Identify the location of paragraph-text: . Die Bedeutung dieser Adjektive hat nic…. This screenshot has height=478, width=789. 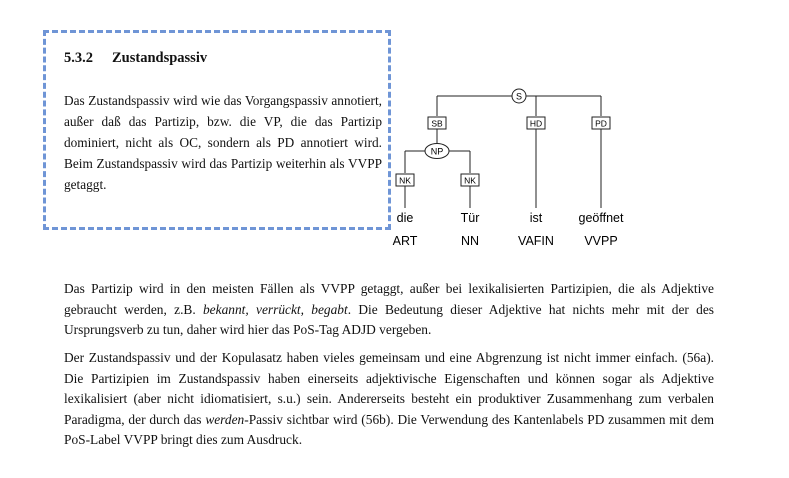
(389, 319).